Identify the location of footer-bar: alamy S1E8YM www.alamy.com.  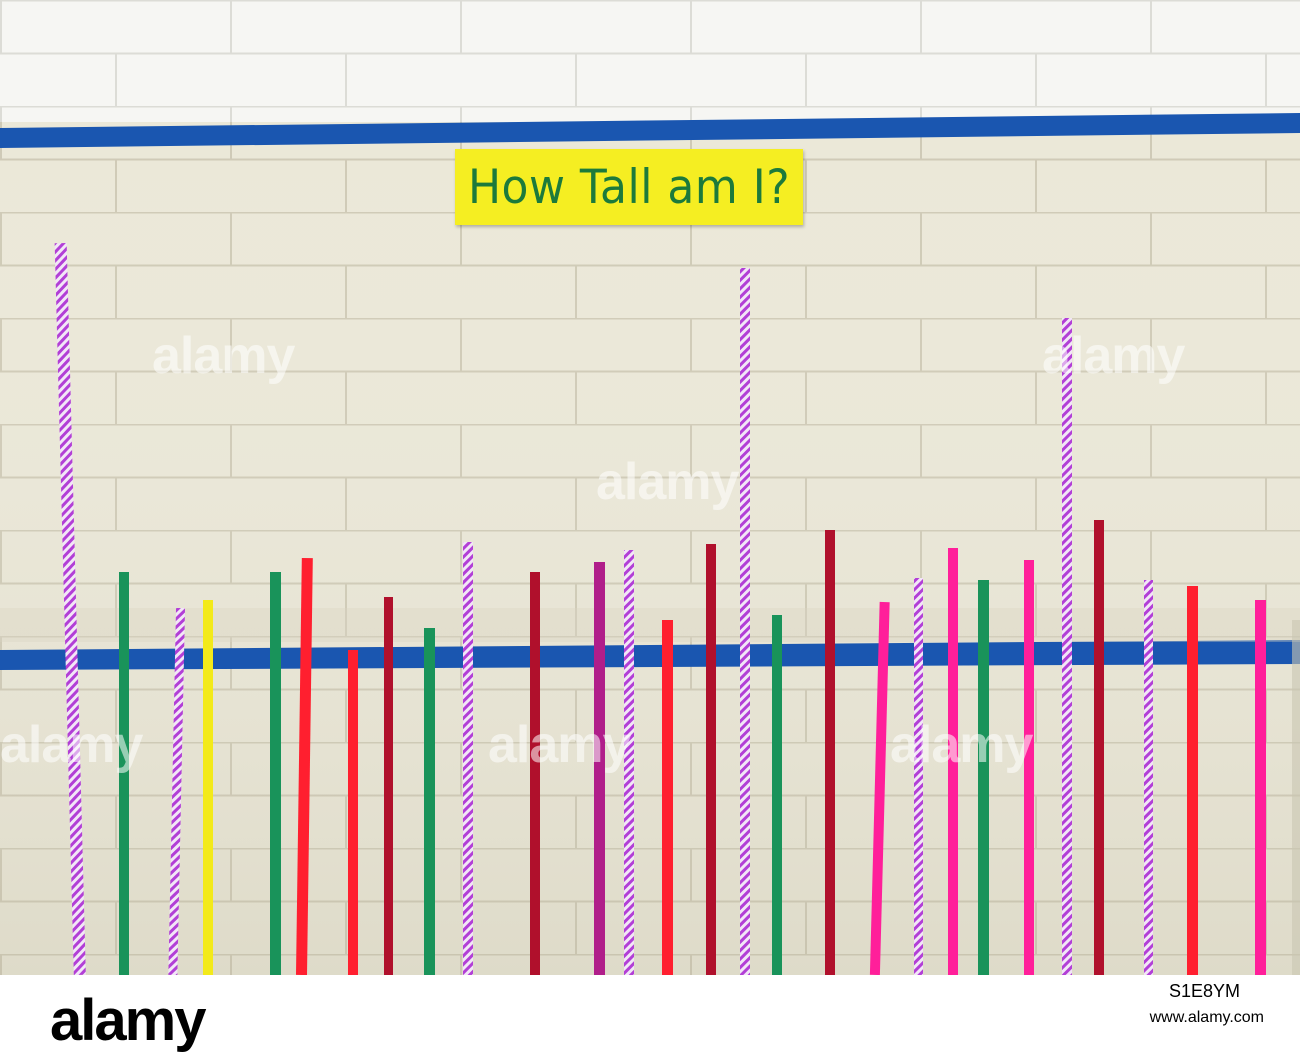
(650, 1019).